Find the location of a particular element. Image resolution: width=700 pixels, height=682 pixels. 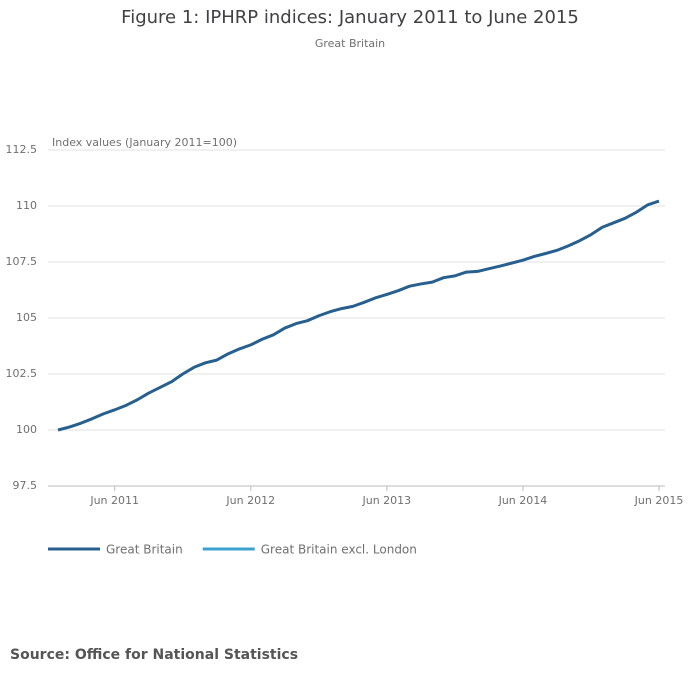

y-tick-label: 97.5 is located at coordinates (25, 485).